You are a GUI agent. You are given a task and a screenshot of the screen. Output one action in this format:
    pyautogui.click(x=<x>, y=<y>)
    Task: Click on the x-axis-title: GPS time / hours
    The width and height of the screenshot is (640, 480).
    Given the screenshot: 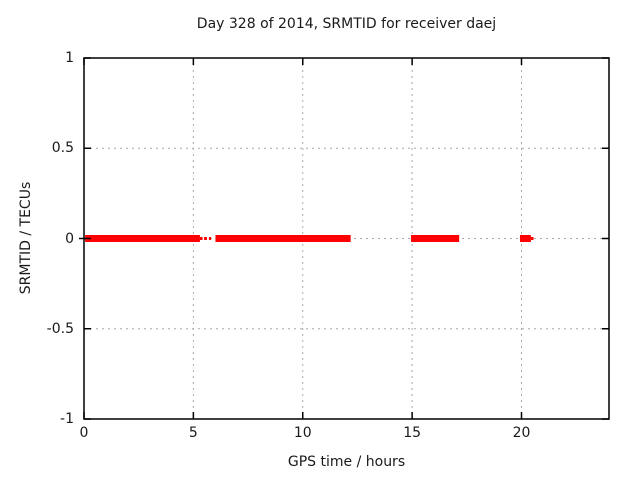 What is the action you would take?
    pyautogui.click(x=346, y=462)
    